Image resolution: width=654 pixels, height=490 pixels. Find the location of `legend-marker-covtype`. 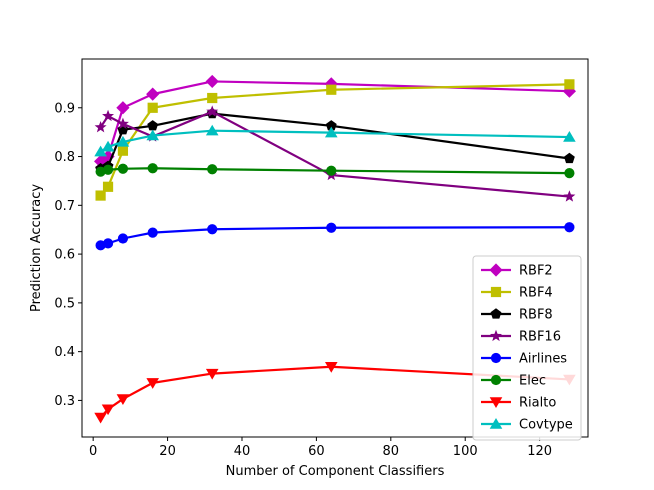

legend-marker-covtype is located at coordinates (496, 423).